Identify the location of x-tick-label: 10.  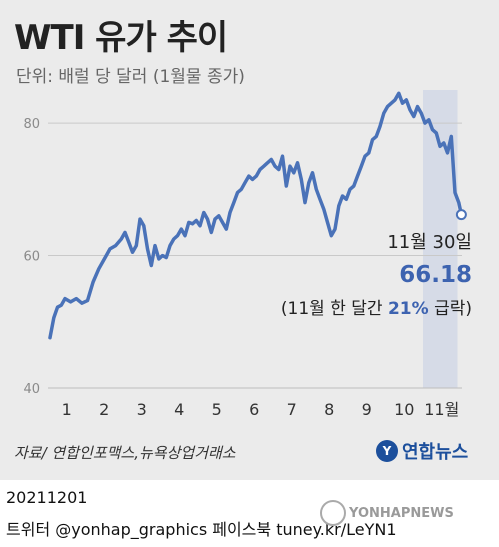
(404, 409).